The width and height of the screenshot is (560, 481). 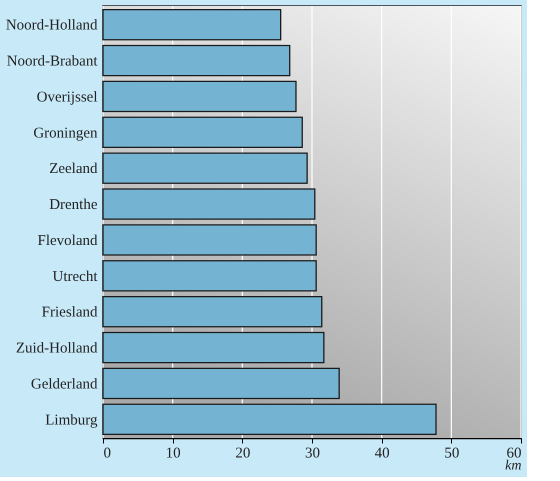 What do you see at coordinates (382, 454) in the screenshot?
I see `x-tick-label: 40` at bounding box center [382, 454].